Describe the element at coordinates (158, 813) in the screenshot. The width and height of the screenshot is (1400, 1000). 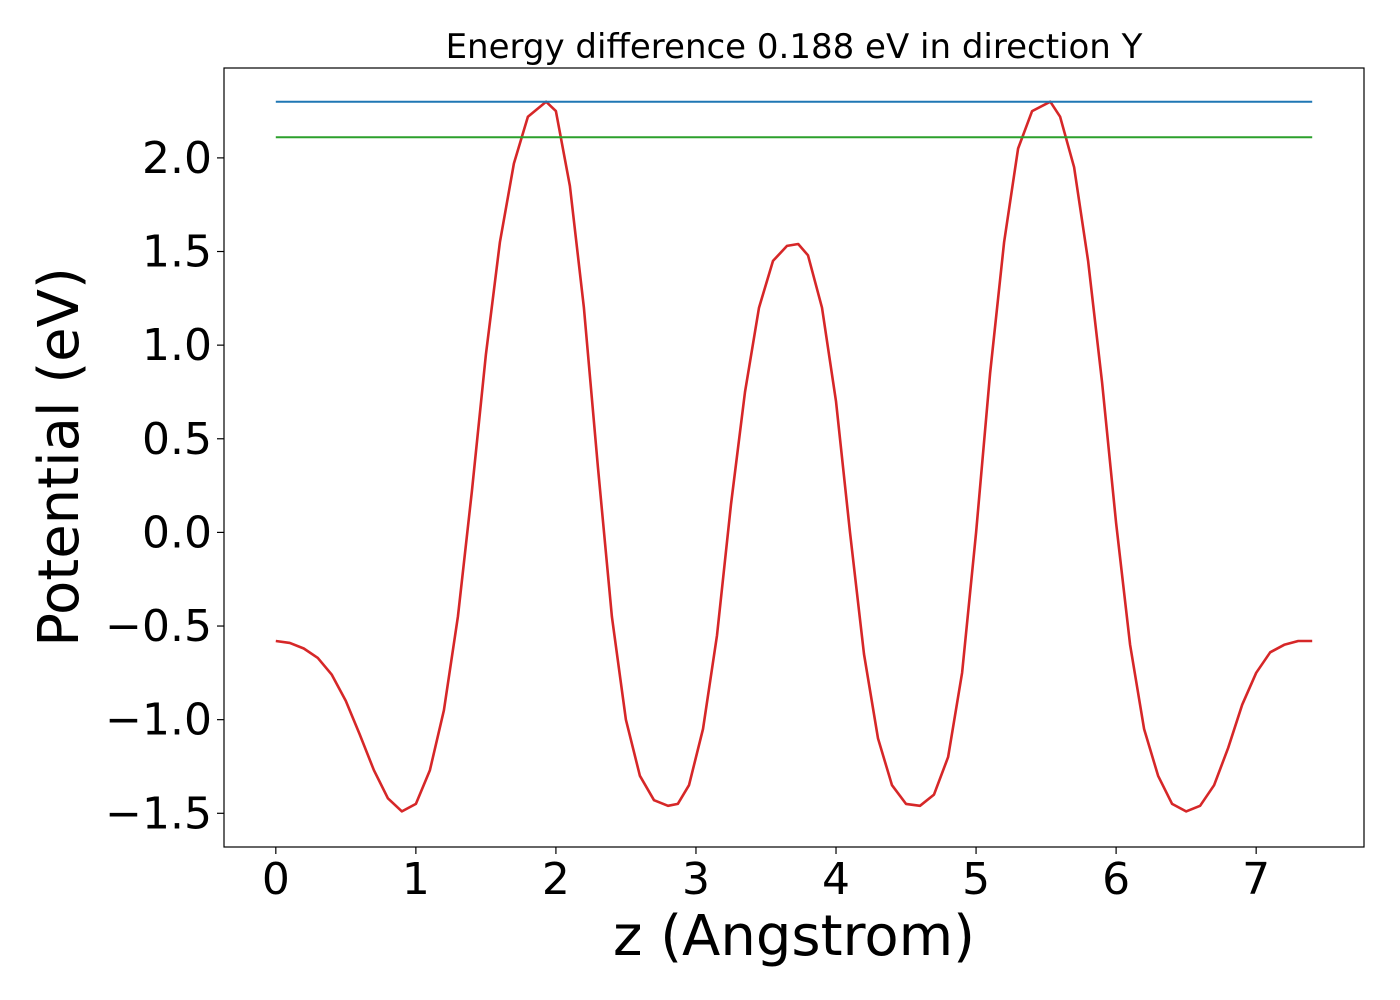
I see `y-tick-label: −1.5` at that location.